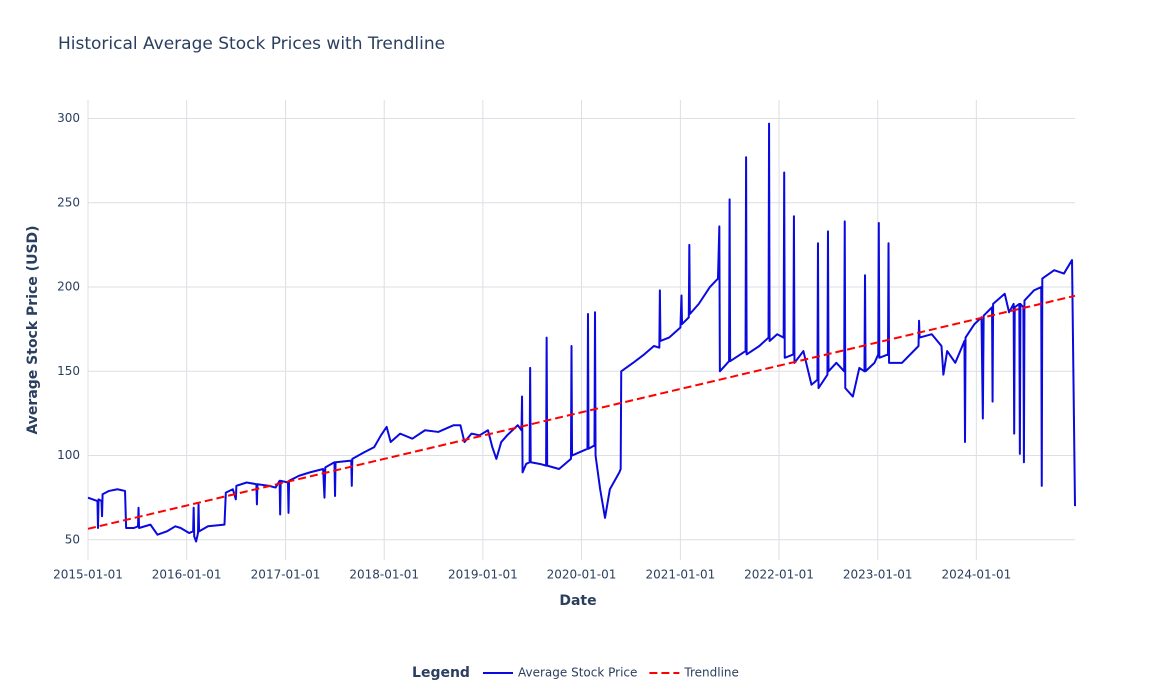 The image size is (1156, 700). I want to click on legend: Legend Average Stock Price Trendline, so click(575, 673).